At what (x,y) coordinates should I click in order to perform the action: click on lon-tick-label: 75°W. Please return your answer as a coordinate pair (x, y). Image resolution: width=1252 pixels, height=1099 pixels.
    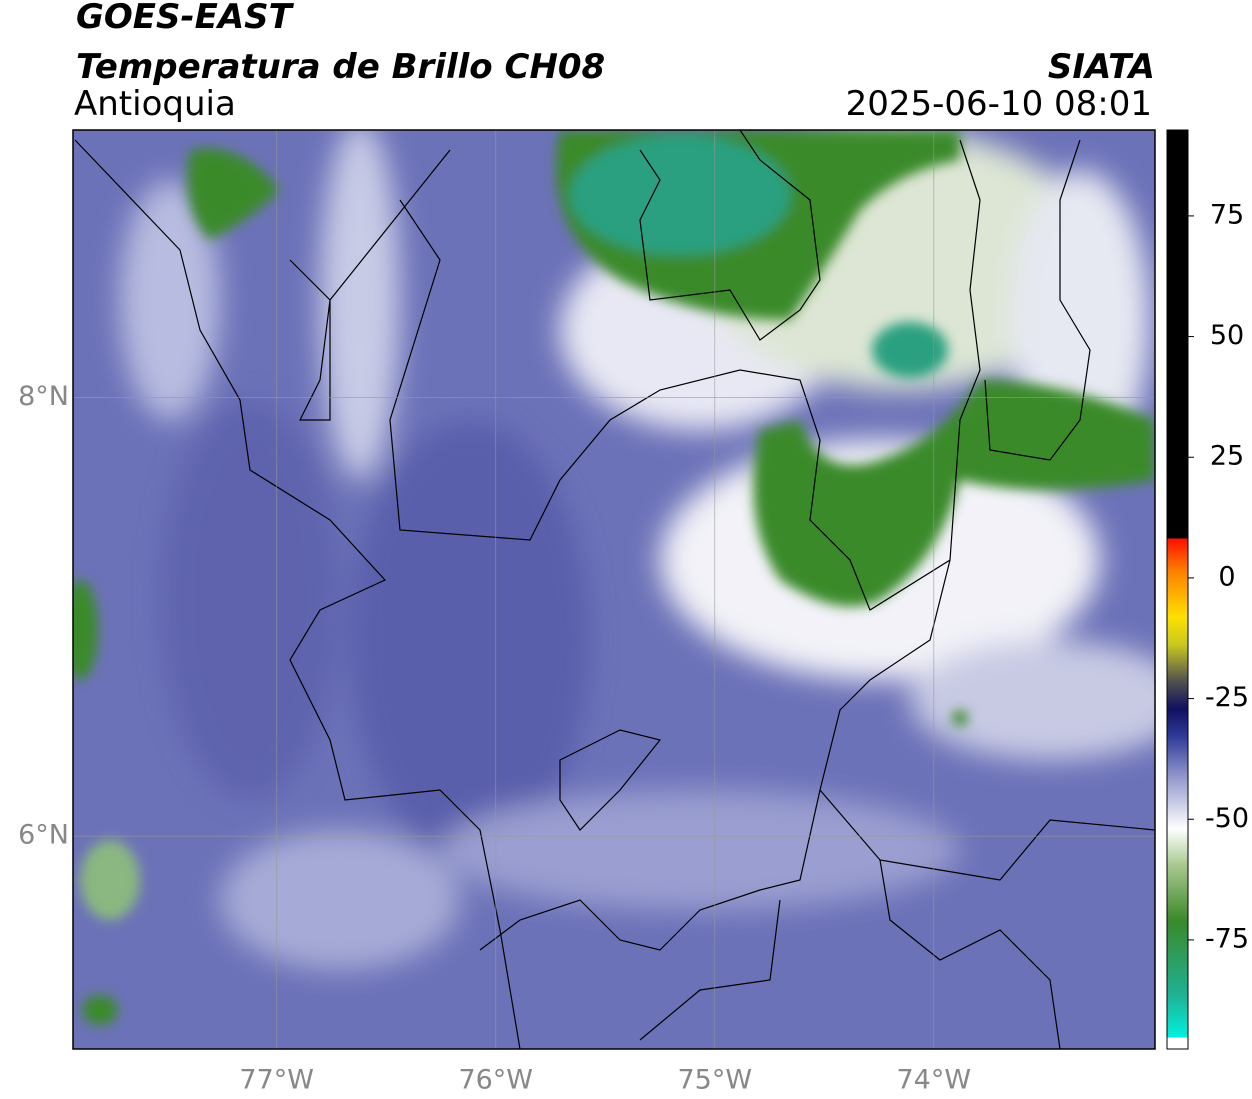
    Looking at the image, I should click on (714, 1080).